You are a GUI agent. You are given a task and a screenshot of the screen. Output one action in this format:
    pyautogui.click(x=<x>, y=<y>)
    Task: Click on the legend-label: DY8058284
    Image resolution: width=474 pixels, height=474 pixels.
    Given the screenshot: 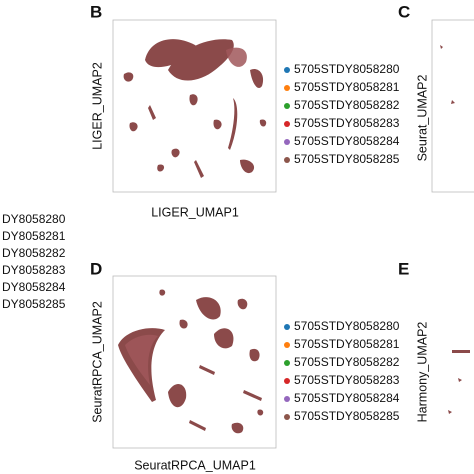 What is the action you would take?
    pyautogui.click(x=34, y=287)
    